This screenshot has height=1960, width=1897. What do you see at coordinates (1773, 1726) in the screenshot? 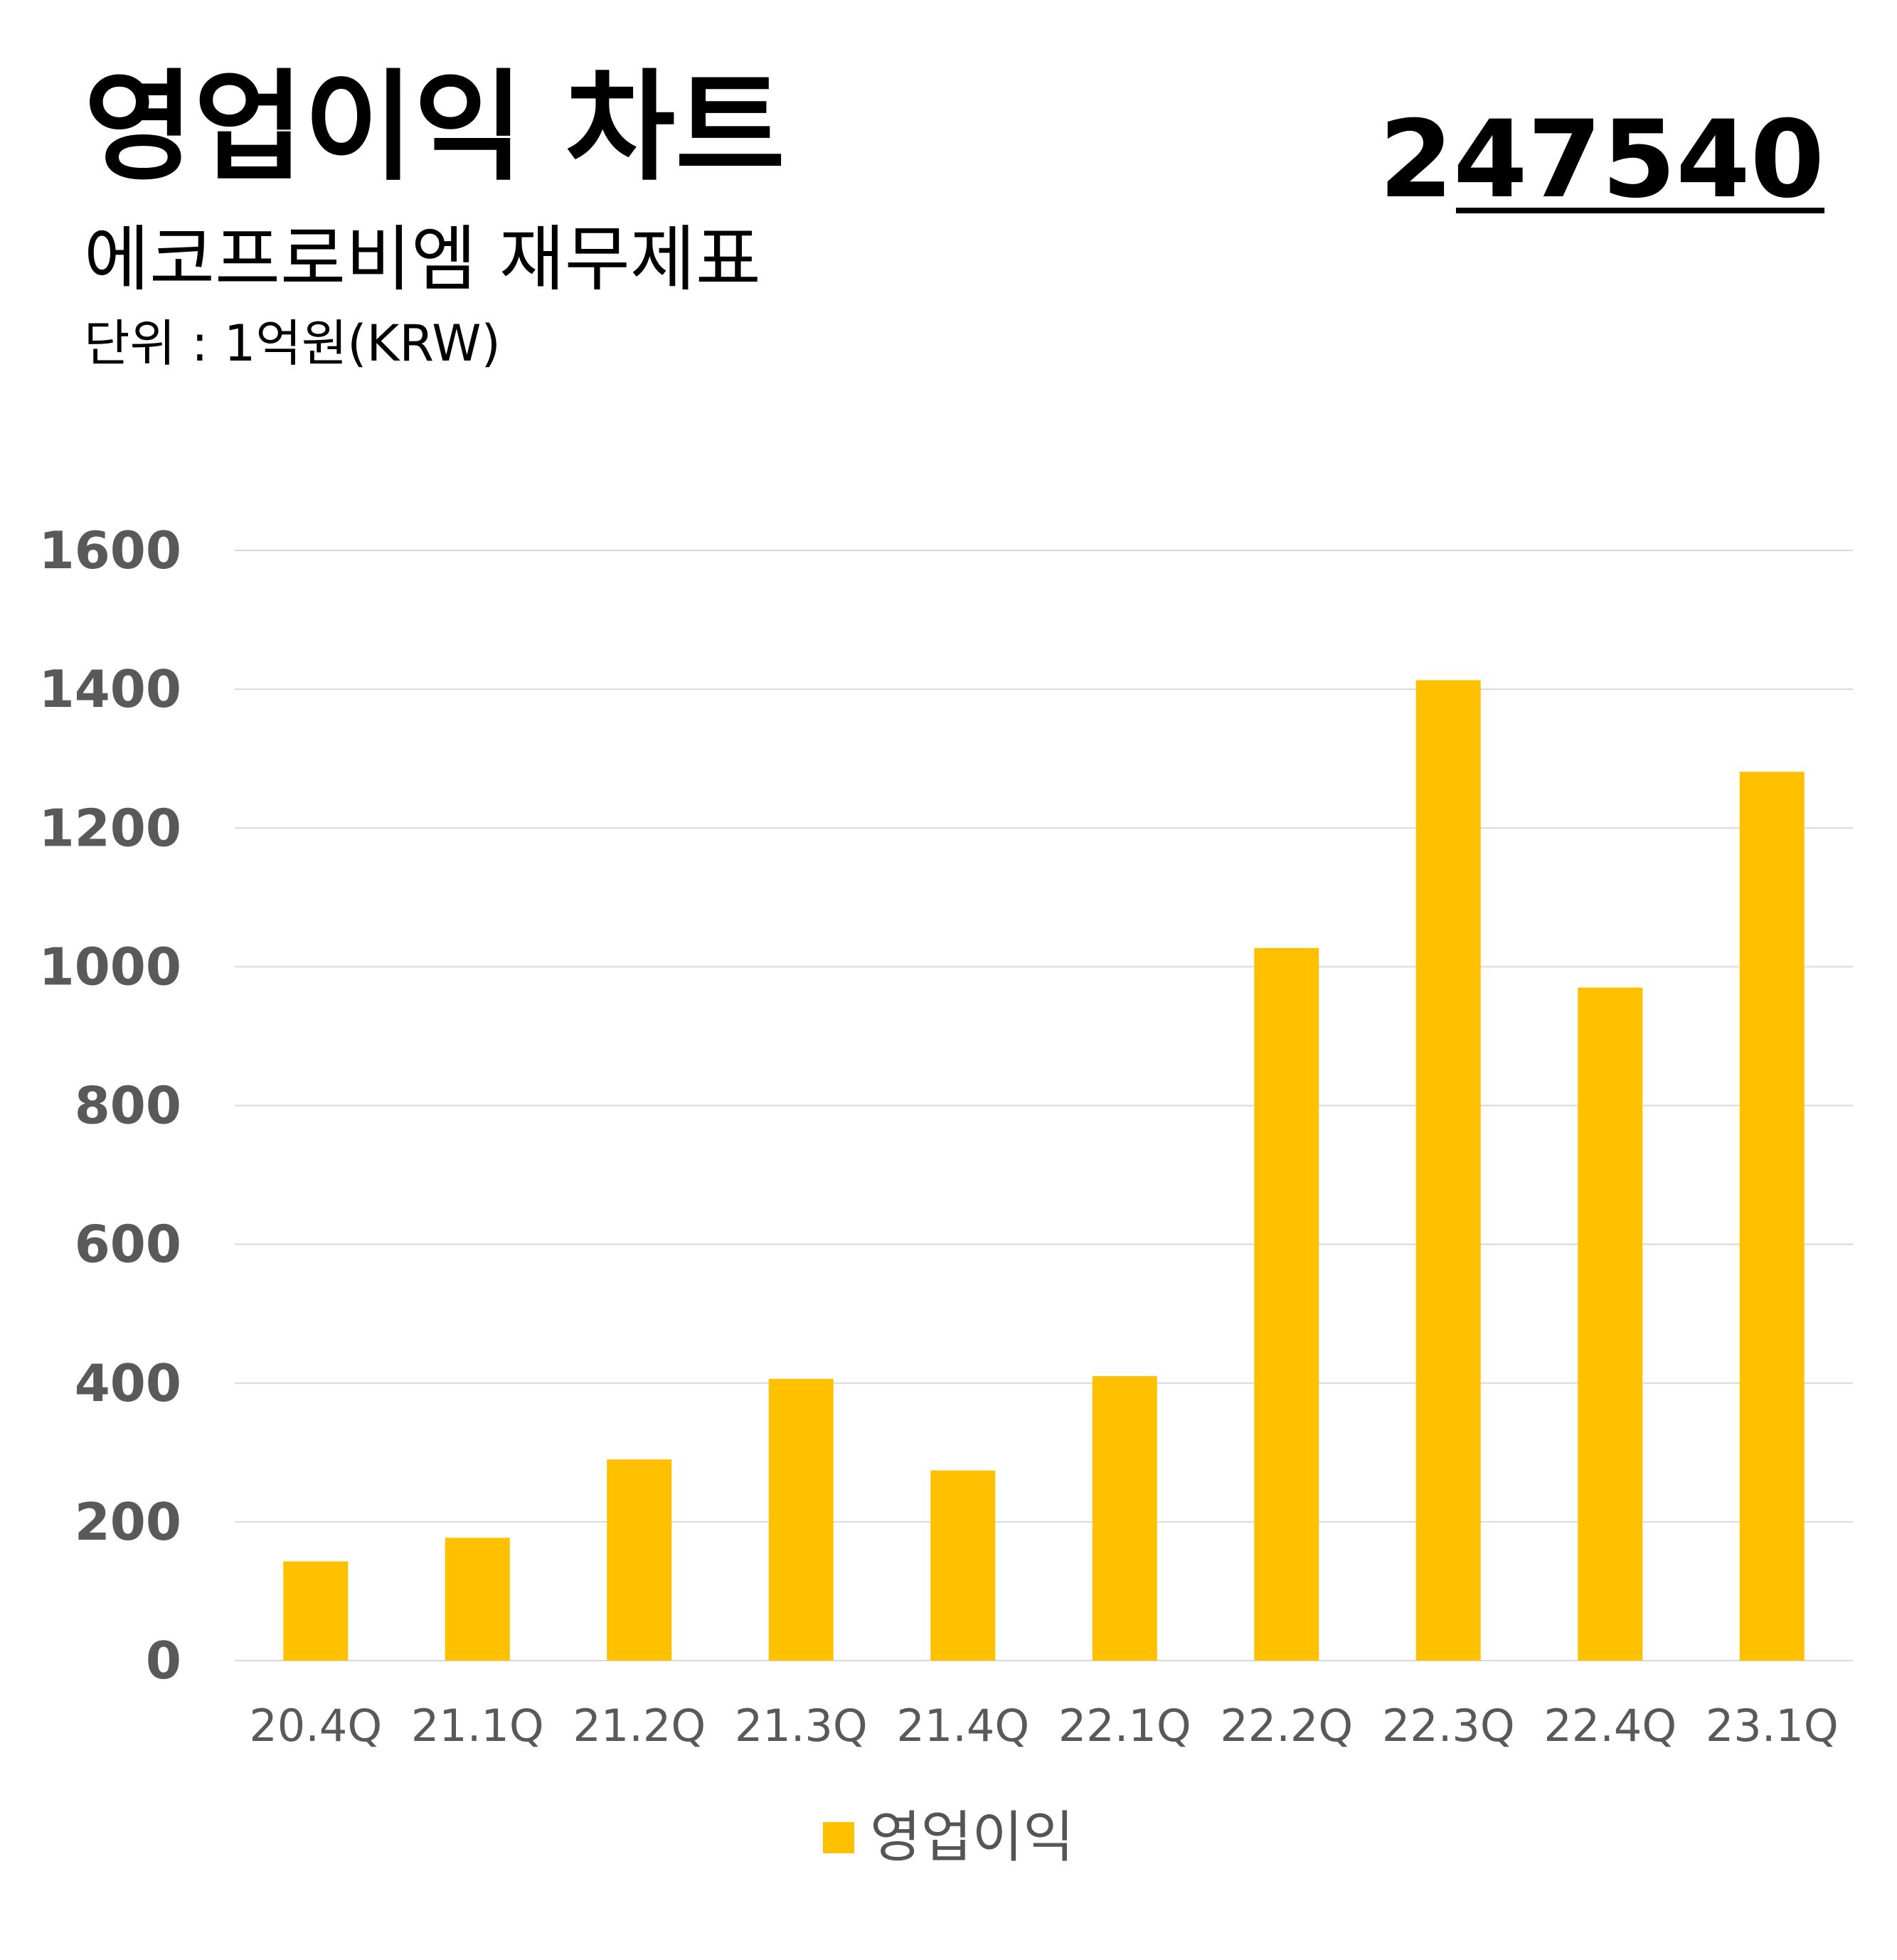
I see `x-tick-label: 23.1Q` at bounding box center [1773, 1726].